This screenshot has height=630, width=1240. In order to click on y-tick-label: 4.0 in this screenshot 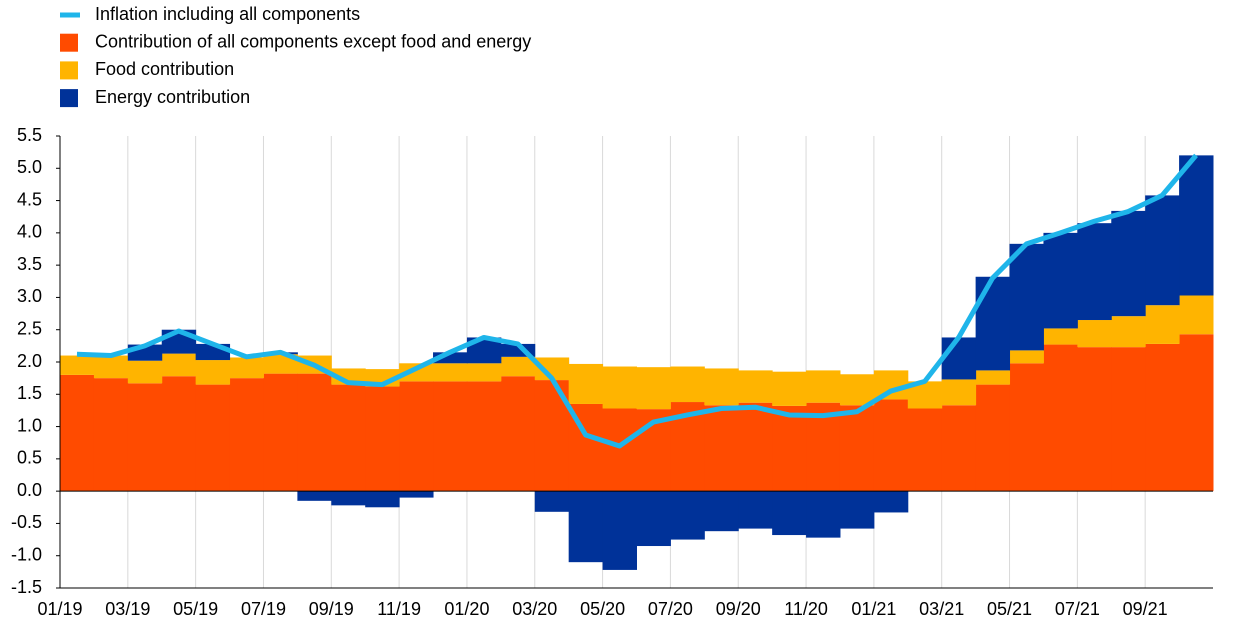, I will do `click(29, 232)`.